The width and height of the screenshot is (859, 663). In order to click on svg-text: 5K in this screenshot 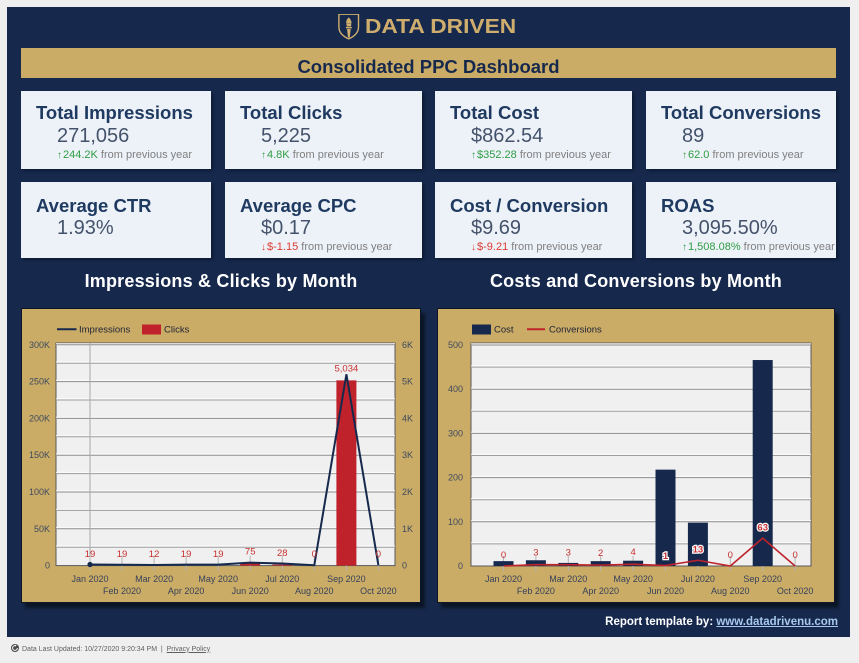, I will do `click(407, 382)`.